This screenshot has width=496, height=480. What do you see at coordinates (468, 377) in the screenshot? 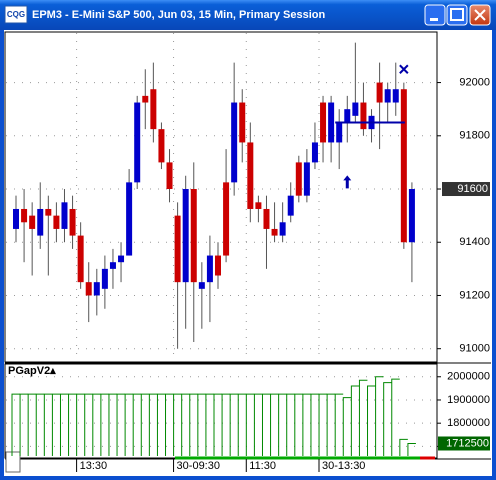
I see `y-tick-label: 2000000` at bounding box center [468, 377].